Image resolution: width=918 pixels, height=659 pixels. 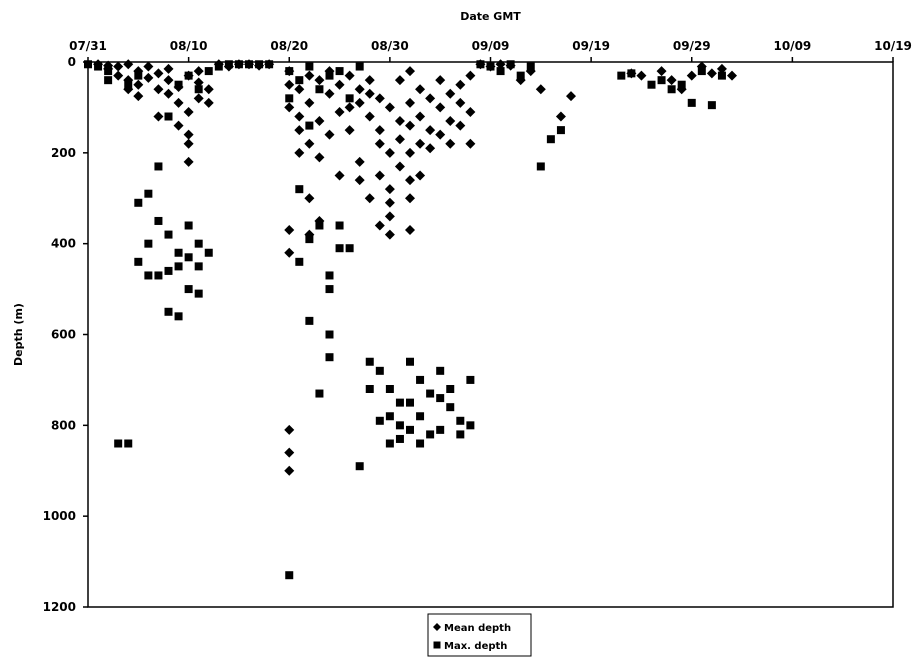 I want to click on y-tick-label: 200, so click(x=63, y=153).